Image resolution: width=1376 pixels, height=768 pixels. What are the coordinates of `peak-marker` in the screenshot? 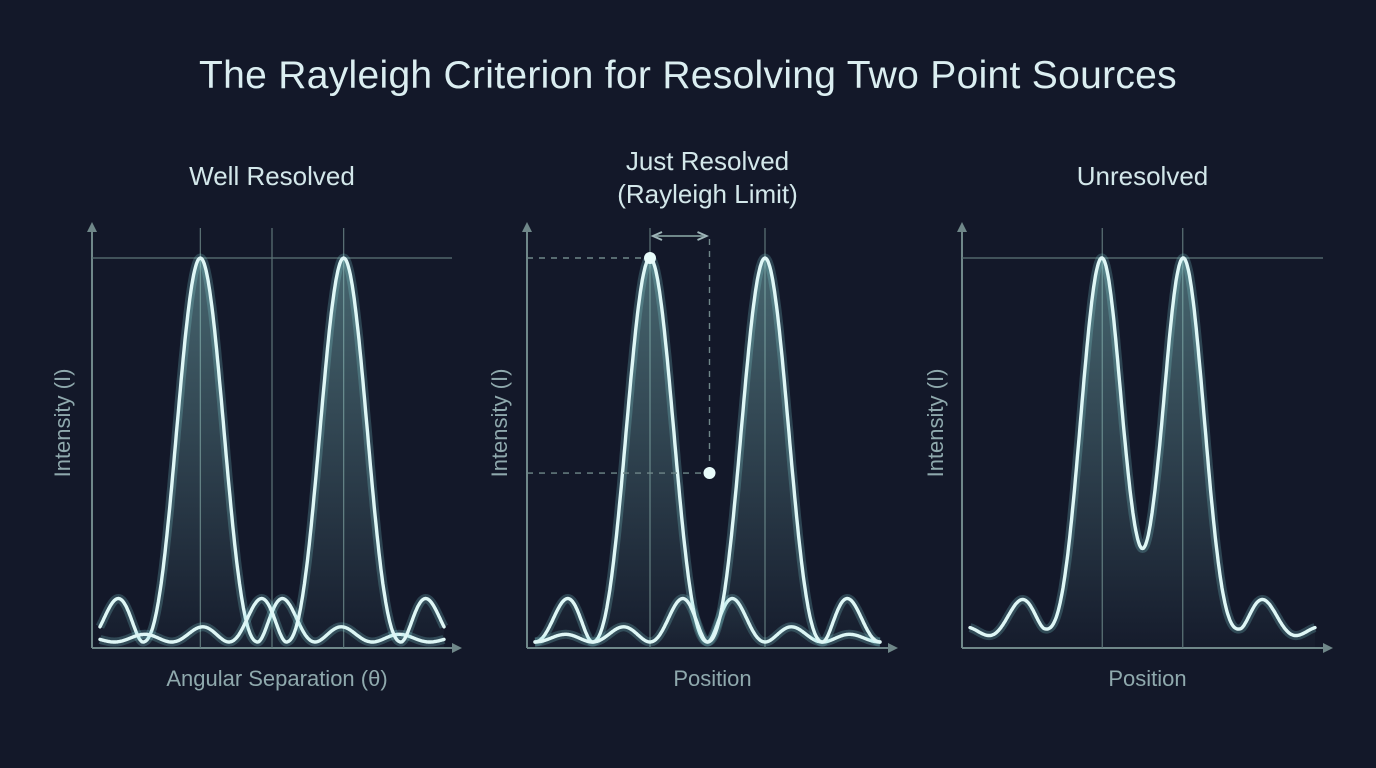 It's located at (650, 258).